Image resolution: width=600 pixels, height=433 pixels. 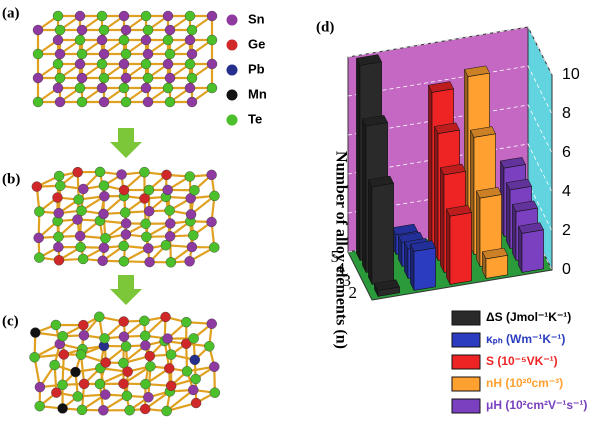 I want to click on z-tick-label: 2, so click(x=566, y=230).